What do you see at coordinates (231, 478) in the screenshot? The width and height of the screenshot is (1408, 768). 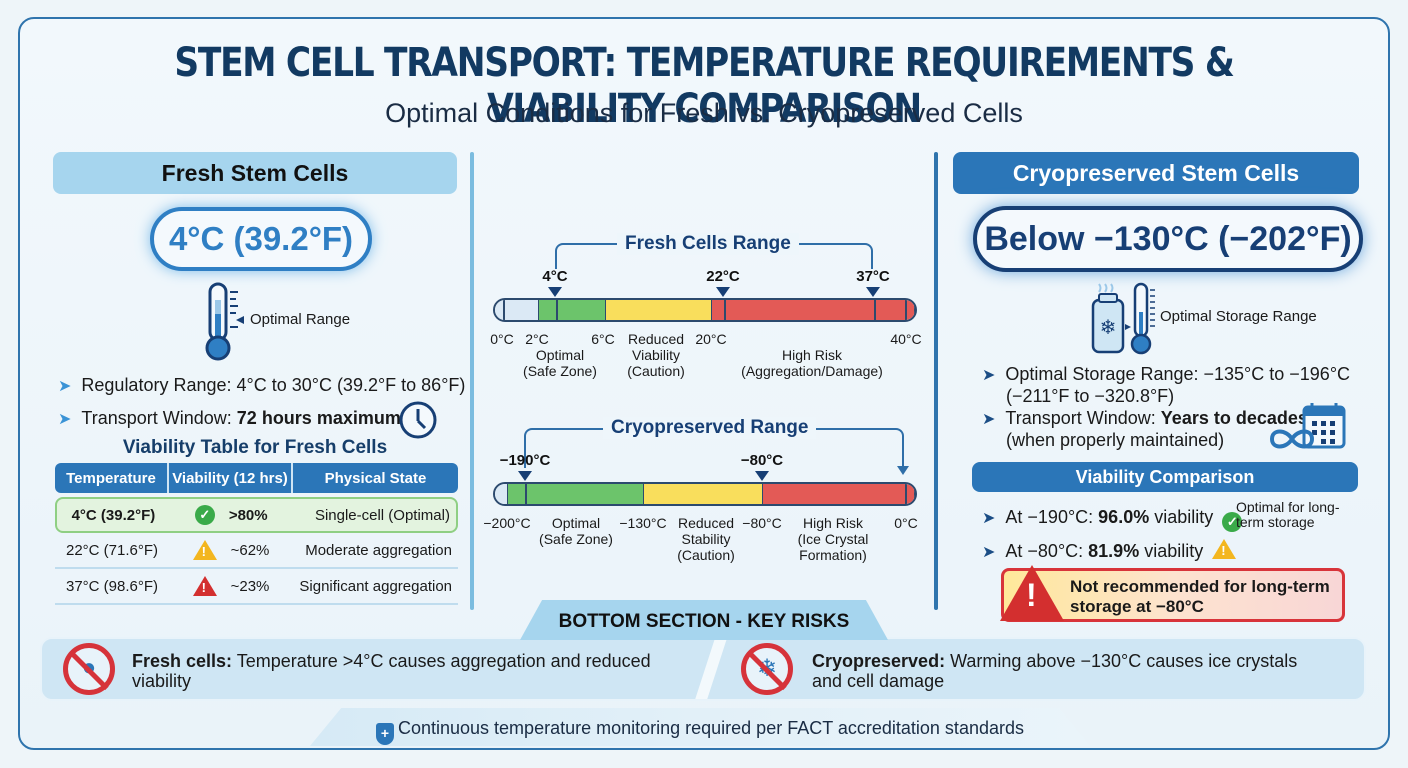 I see `column-header: Viability (12 hrs)` at bounding box center [231, 478].